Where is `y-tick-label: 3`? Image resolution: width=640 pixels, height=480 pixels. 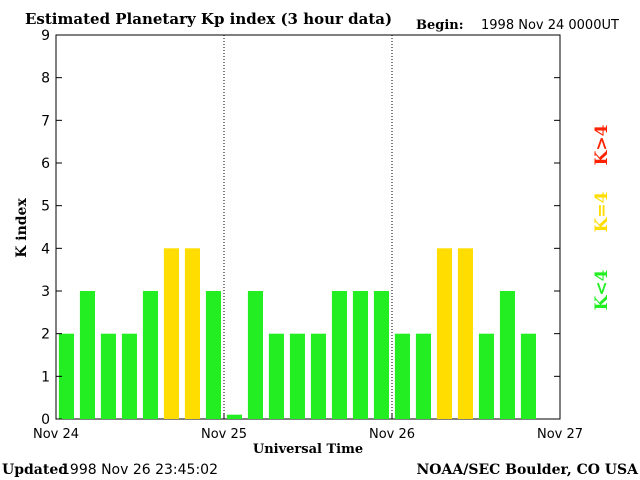
y-tick-label: 3 is located at coordinates (45, 292).